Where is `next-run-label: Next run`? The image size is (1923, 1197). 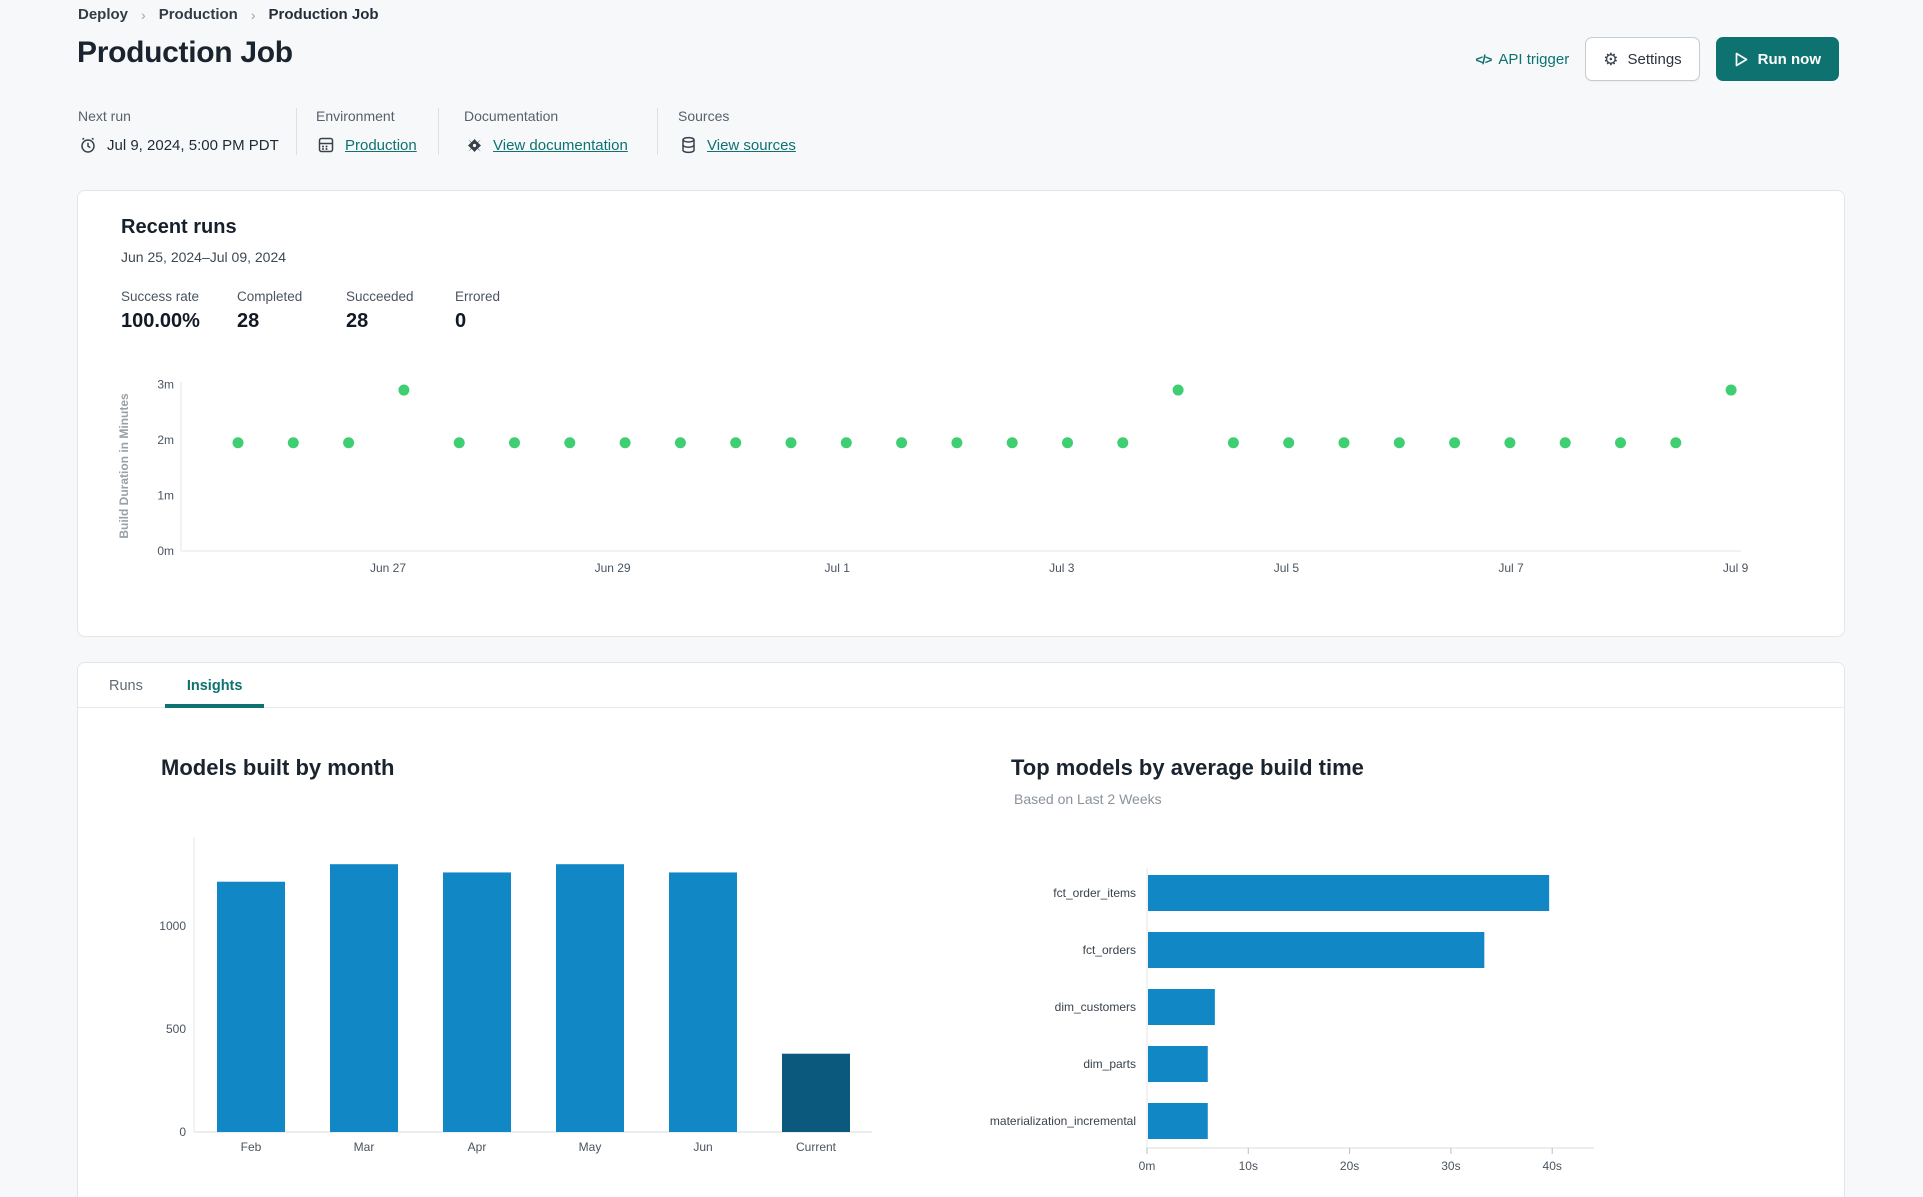 next-run-label: Next run is located at coordinates (104, 116).